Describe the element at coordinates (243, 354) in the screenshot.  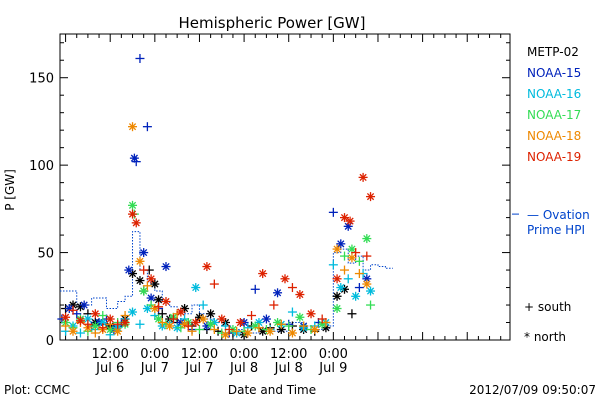
I see `x-tick-label: 0:00` at that location.